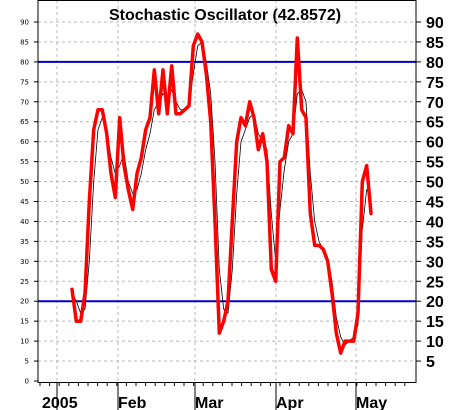  Describe the element at coordinates (24, 322) in the screenshot. I see `y-tick-label-left: 15` at that location.